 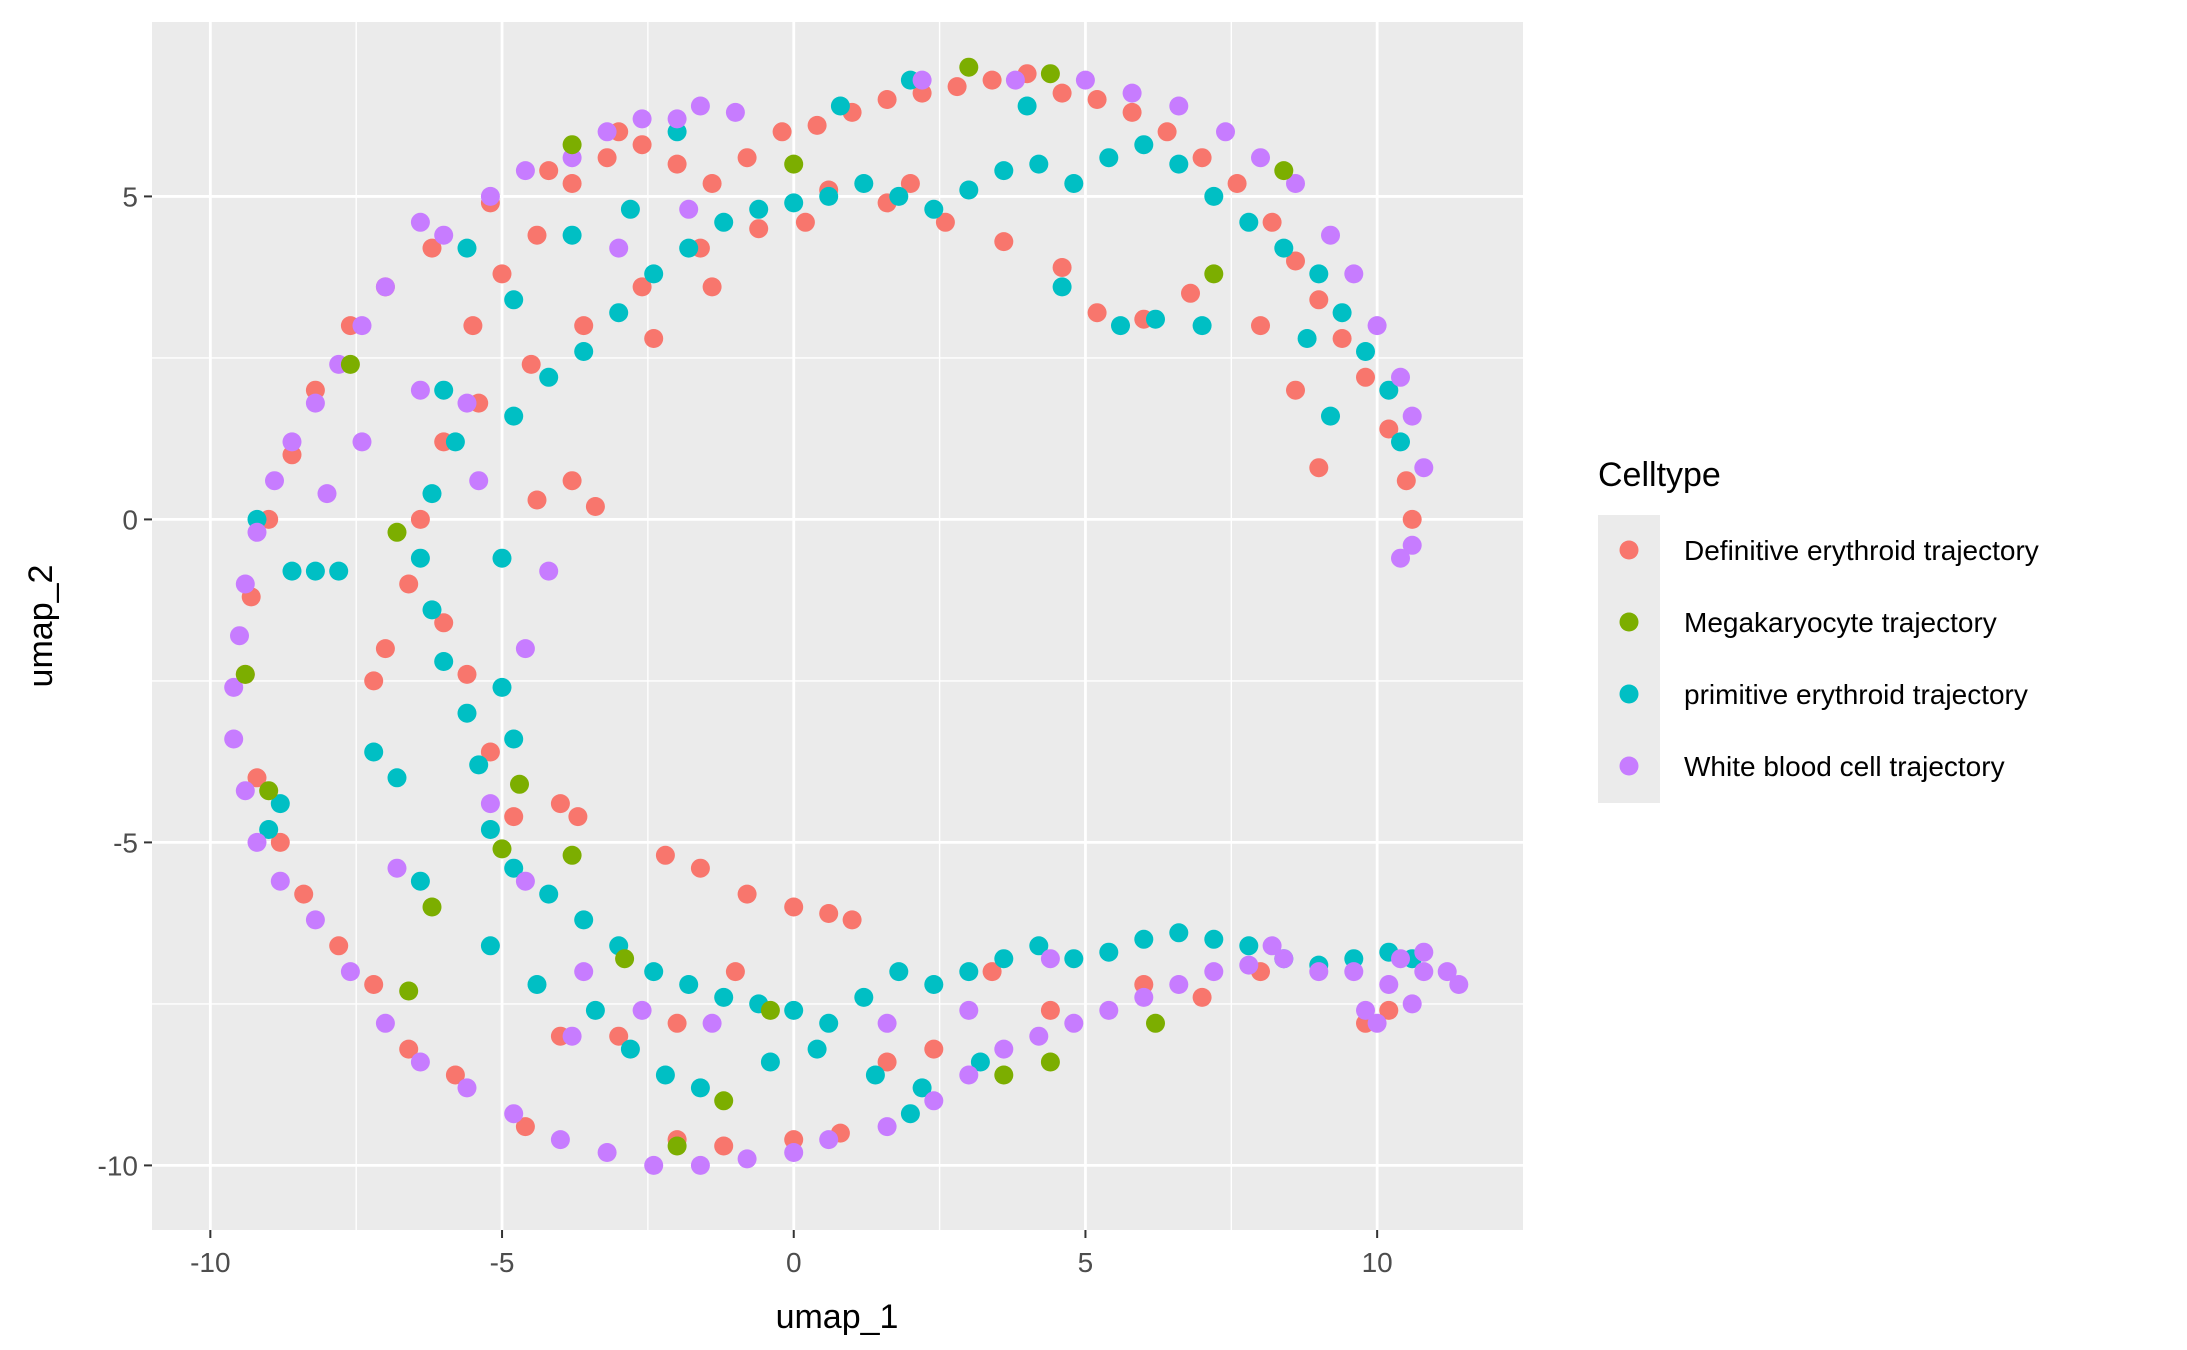 What do you see at coordinates (837, 1317) in the screenshot?
I see `x-axis-title: umap_1` at bounding box center [837, 1317].